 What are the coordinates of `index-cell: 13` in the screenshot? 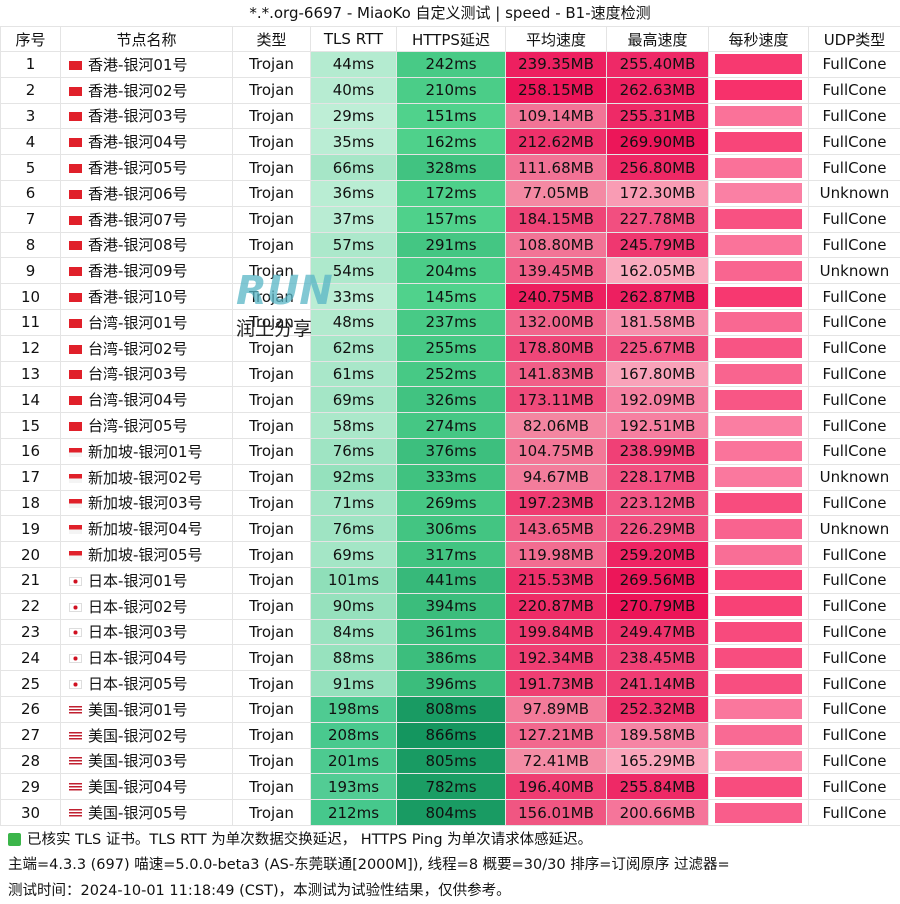 It's located at (31, 374).